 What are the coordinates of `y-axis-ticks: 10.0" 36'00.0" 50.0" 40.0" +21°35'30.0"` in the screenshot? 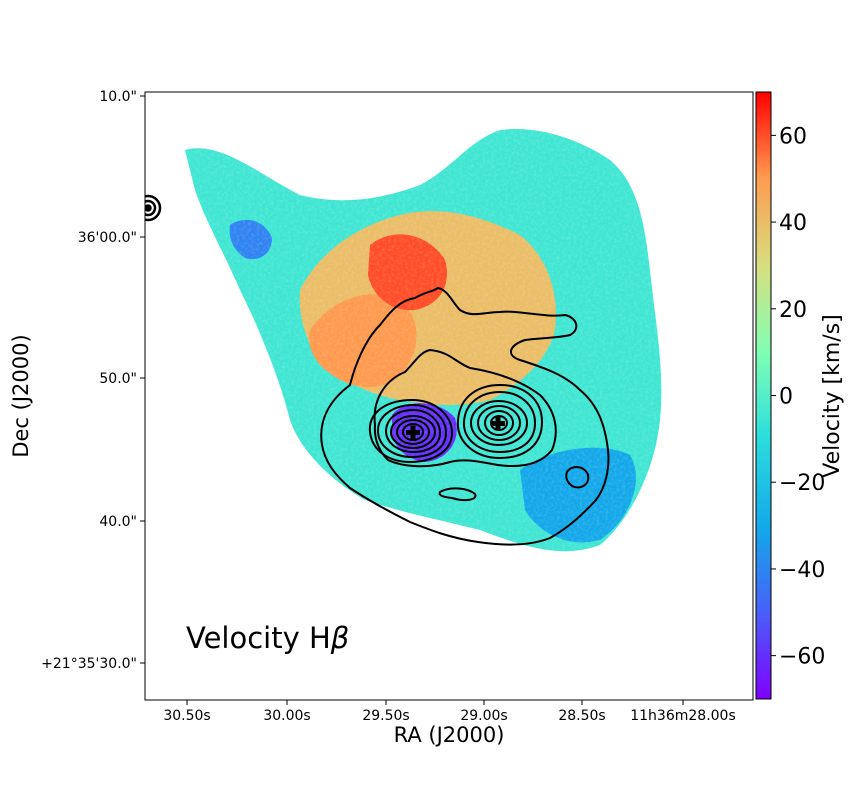 It's located at (93, 380).